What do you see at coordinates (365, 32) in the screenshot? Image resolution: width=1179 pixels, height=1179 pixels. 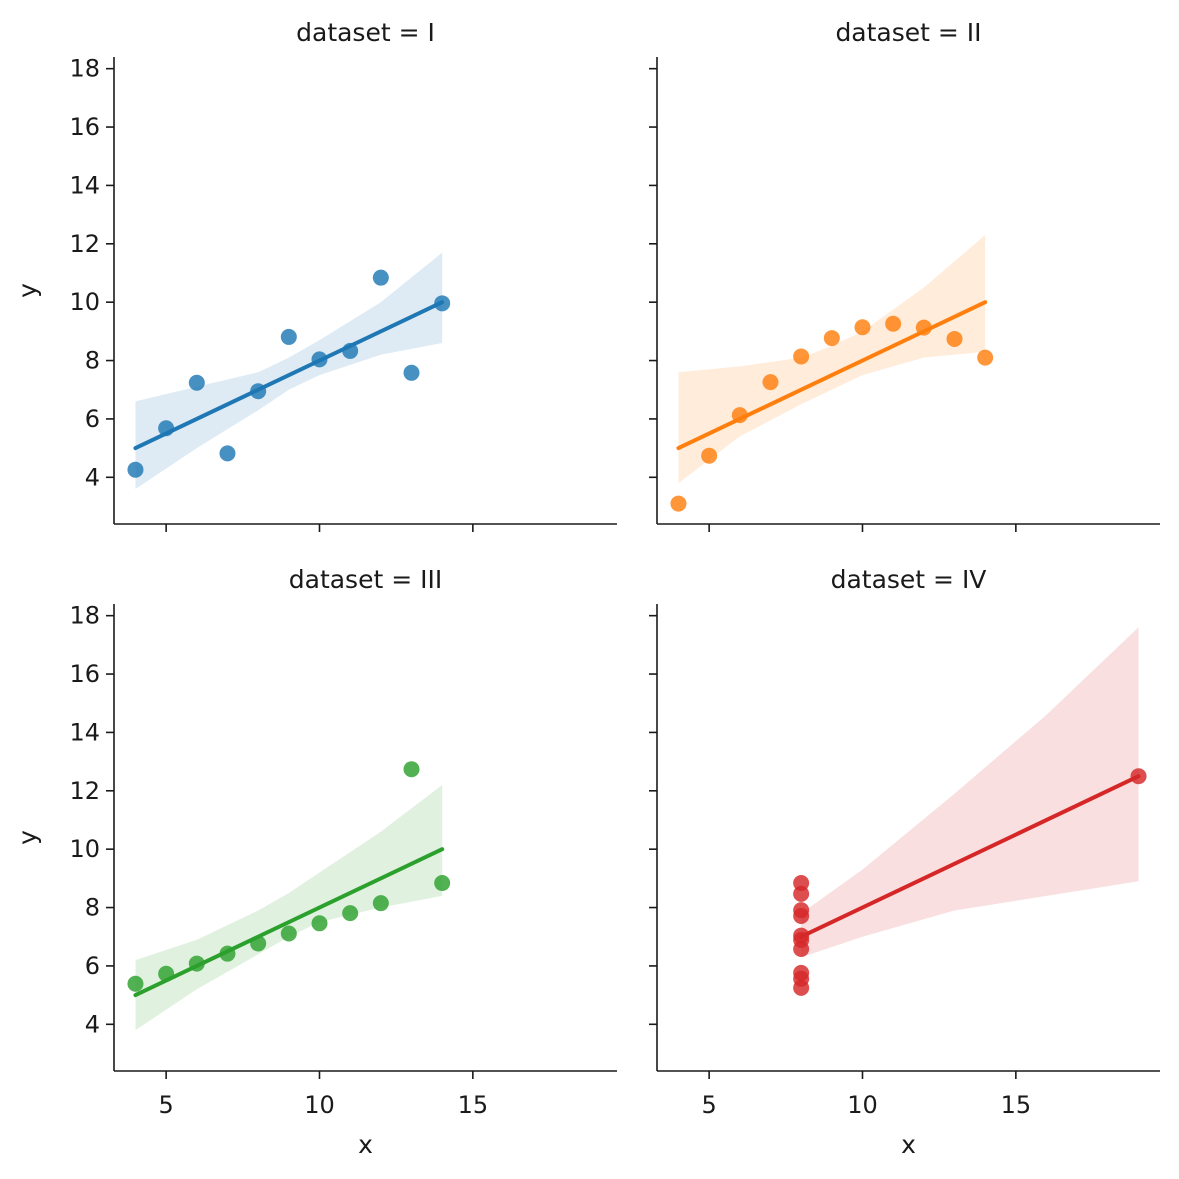 I see `panel-title: dataset = I` at bounding box center [365, 32].